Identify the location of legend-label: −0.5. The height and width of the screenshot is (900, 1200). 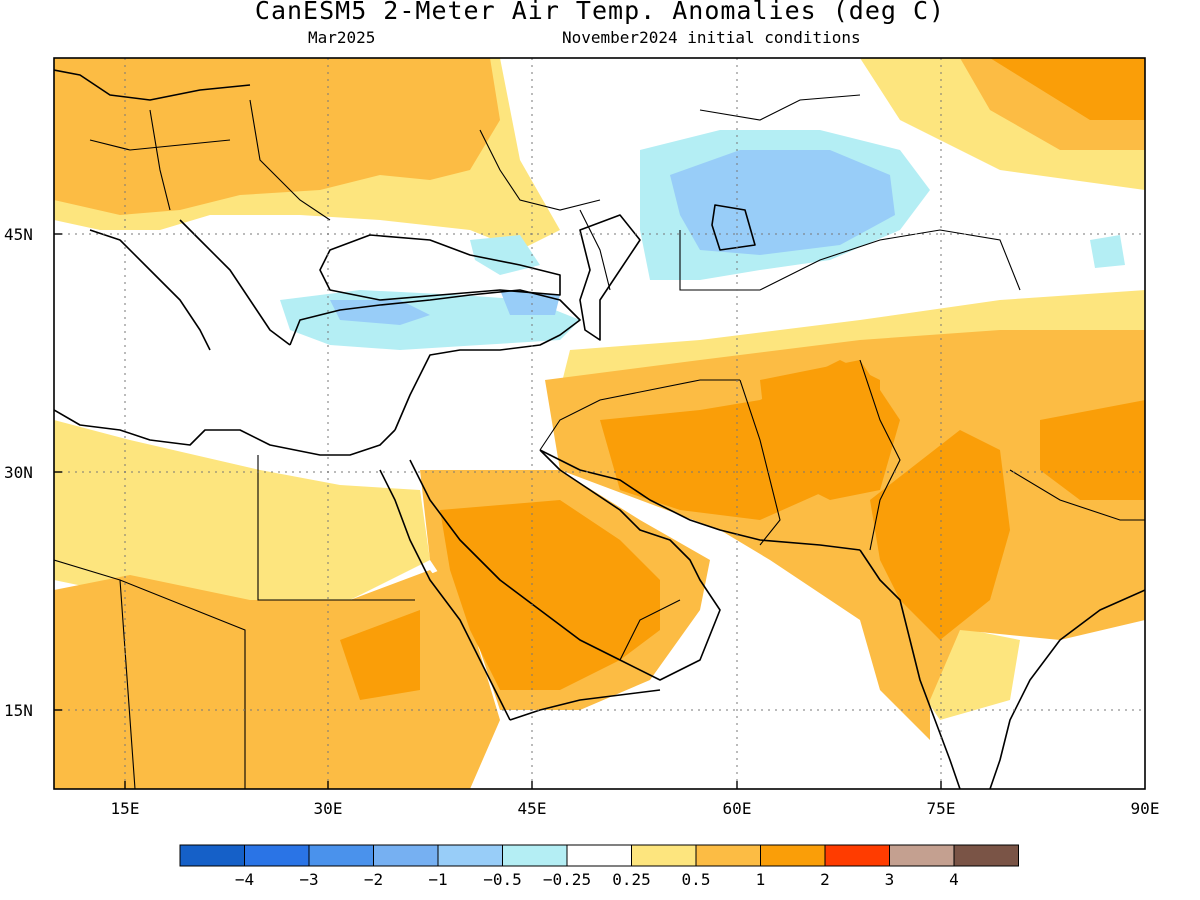
(502, 879).